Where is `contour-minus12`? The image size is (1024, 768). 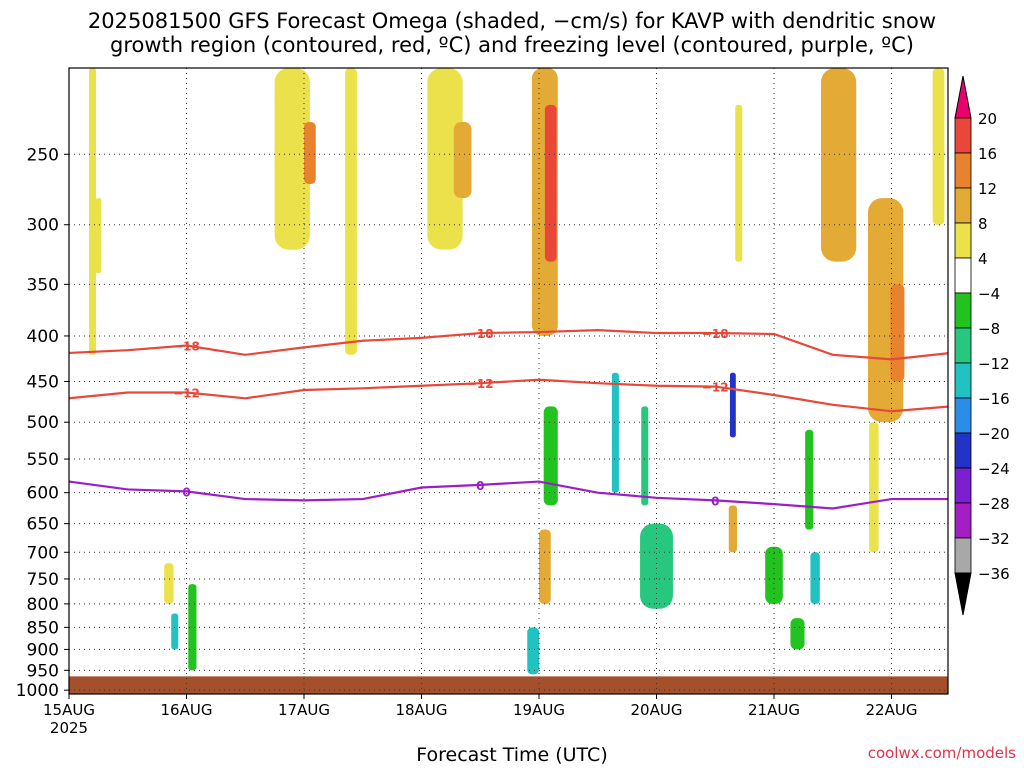 contour-minus12 is located at coordinates (508, 395).